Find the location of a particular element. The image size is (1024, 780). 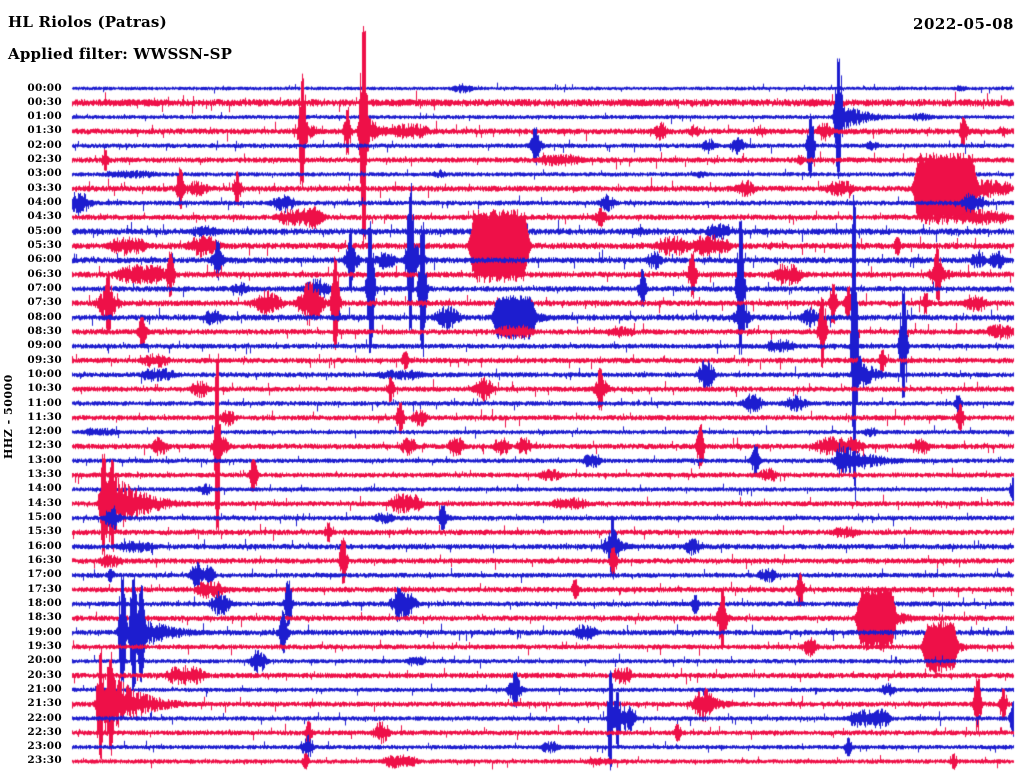

time-label: 16:30 is located at coordinates (44, 560).